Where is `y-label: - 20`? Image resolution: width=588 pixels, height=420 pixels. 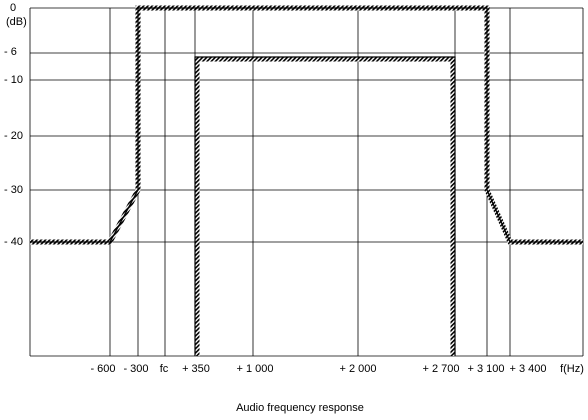 y-label: - 20 is located at coordinates (13, 136).